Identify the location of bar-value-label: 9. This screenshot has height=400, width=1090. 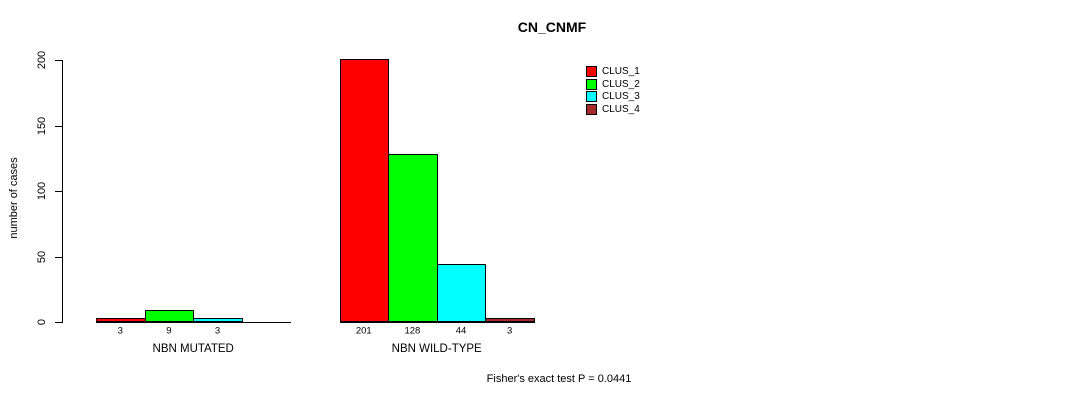
(169, 331).